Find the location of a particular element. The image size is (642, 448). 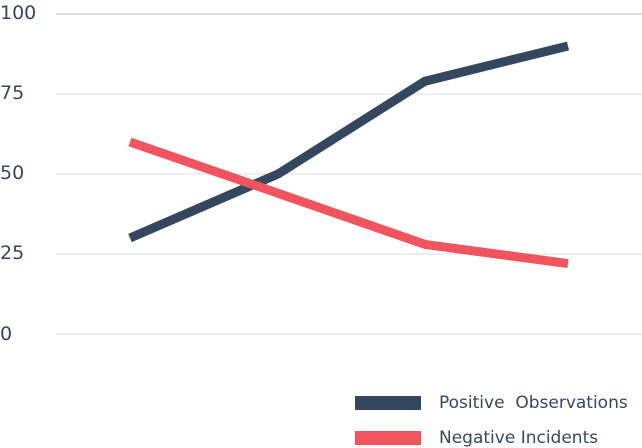

legend-swatch-positive is located at coordinates (388, 403).